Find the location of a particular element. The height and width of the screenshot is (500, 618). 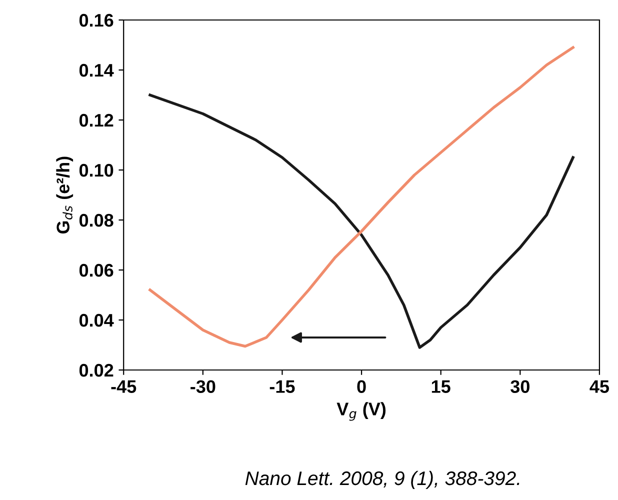

y-tick-label: 0.12 is located at coordinates (96, 120).